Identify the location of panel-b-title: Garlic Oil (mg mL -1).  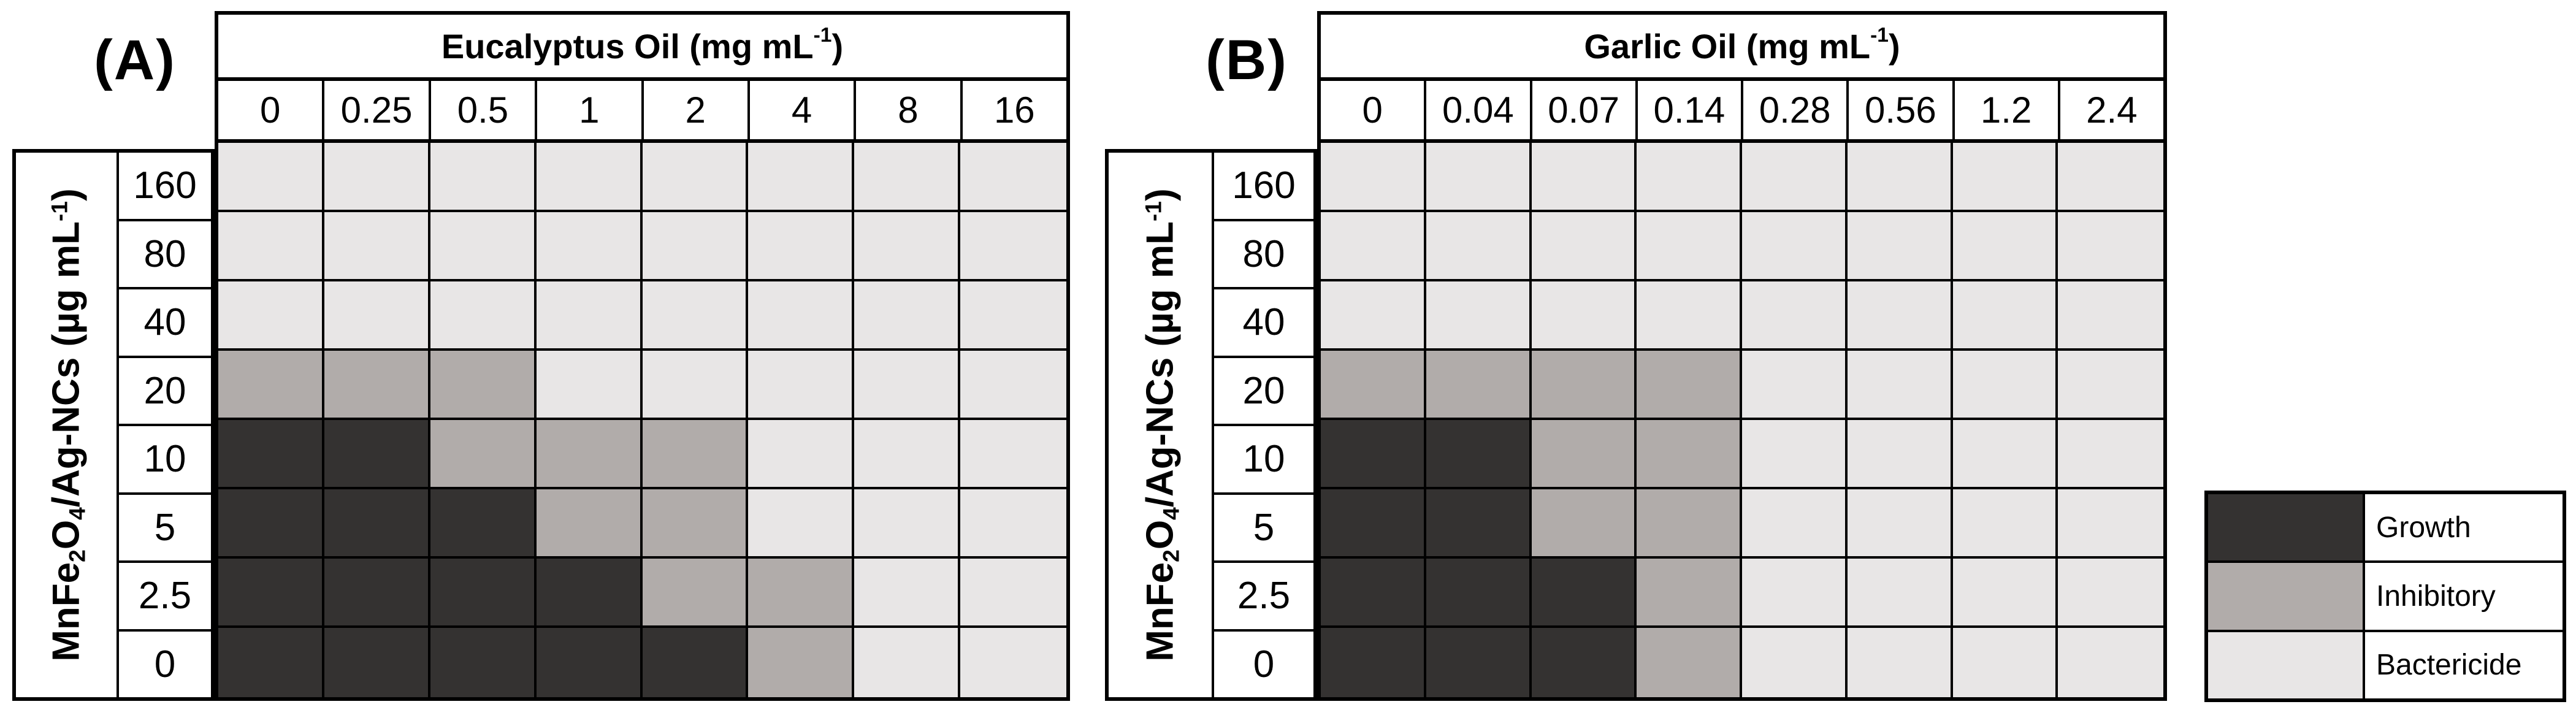
(1742, 48).